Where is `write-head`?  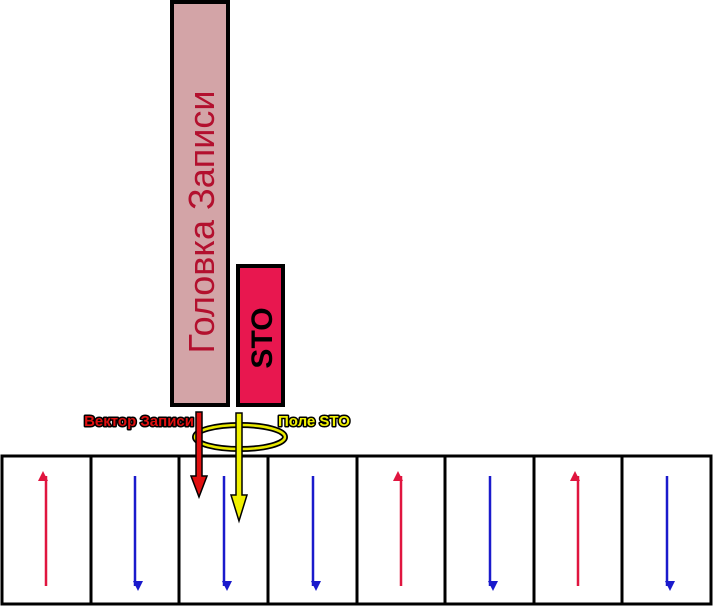
write-head is located at coordinates (200, 203).